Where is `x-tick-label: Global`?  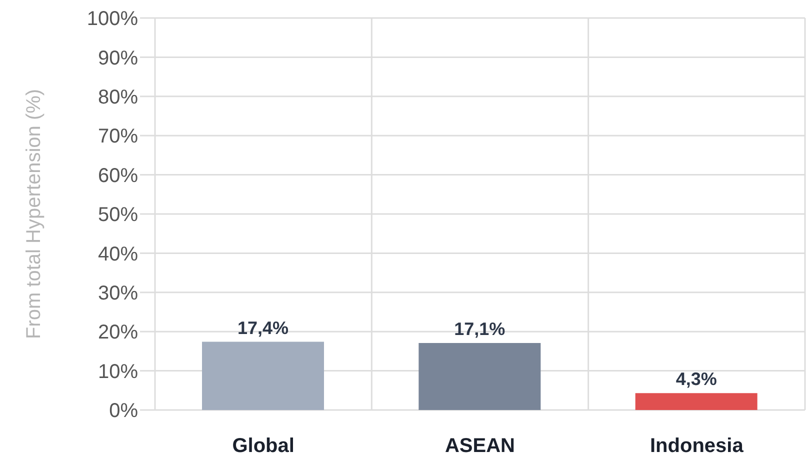 x-tick-label: Global is located at coordinates (263, 446).